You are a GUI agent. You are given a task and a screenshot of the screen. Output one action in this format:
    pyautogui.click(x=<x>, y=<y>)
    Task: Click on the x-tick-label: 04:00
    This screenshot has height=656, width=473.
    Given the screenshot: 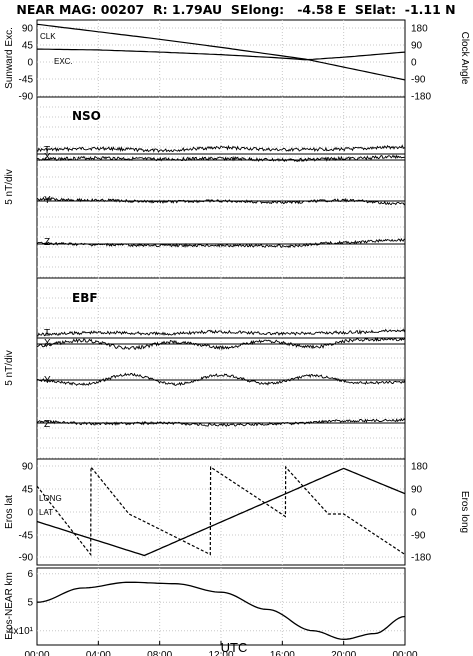 What is the action you would take?
    pyautogui.click(x=98, y=653)
    